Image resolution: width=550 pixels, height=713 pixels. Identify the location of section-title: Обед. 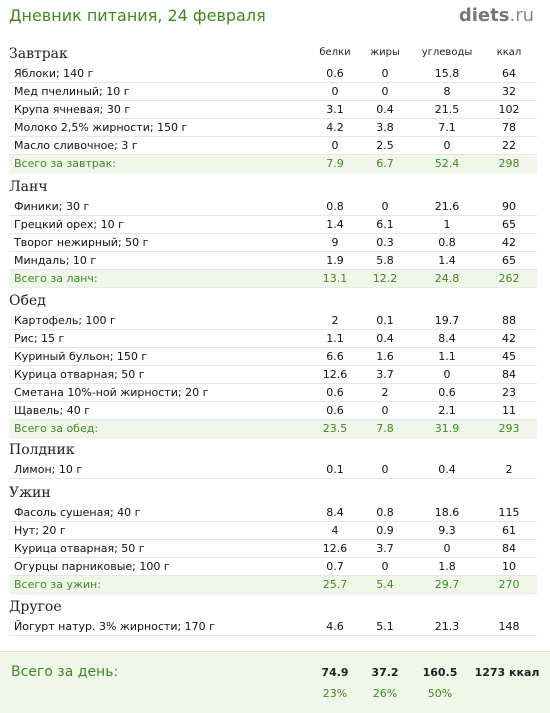
(27, 301).